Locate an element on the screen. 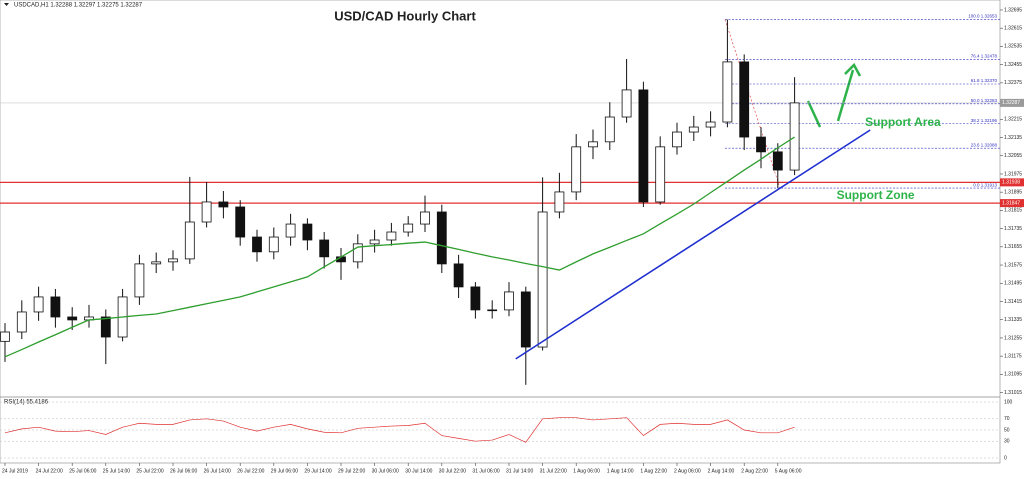  x-tick-label: 2 Aug 22:00 is located at coordinates (754, 471).